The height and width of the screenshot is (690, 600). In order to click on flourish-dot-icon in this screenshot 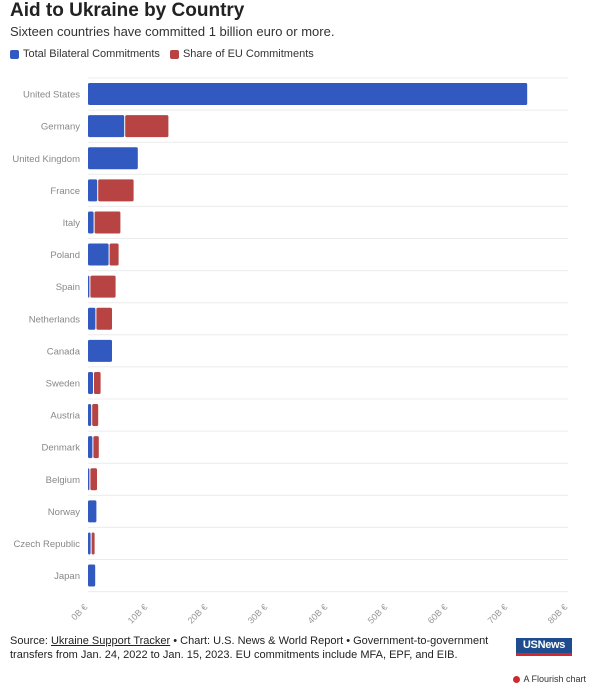, I will do `click(517, 679)`.